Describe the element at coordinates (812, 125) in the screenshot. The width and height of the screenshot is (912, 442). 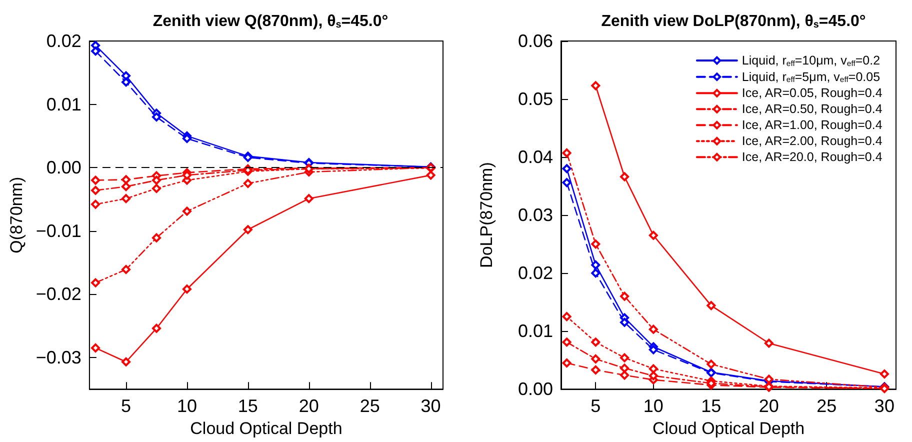
I see `legend-label: Ice, AR=1.00, Rough=0.4` at that location.